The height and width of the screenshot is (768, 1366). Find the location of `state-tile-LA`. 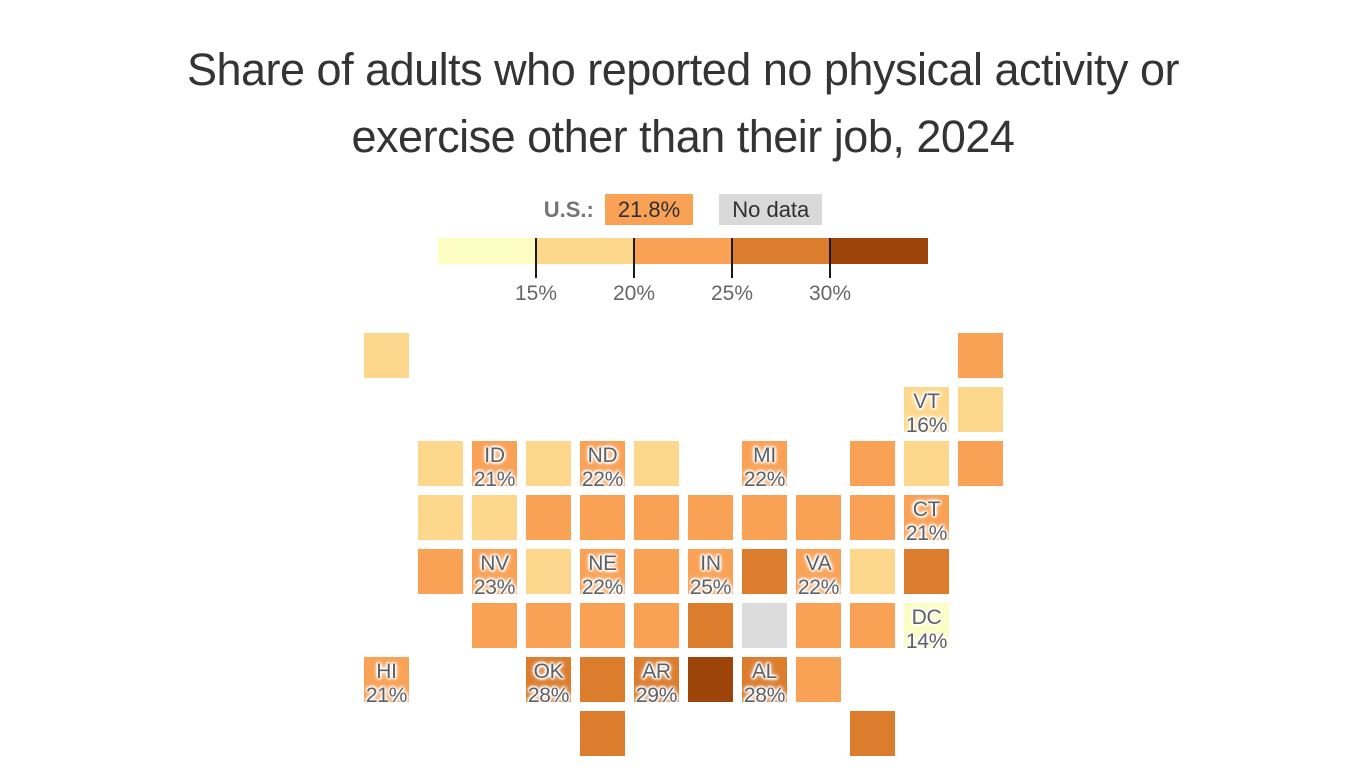

state-tile-LA is located at coordinates (602, 679).